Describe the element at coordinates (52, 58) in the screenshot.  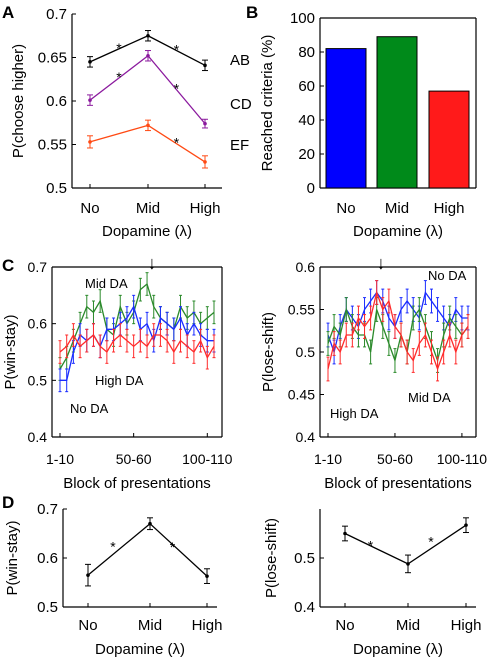
I see `y-tick-label: 0.65` at that location.